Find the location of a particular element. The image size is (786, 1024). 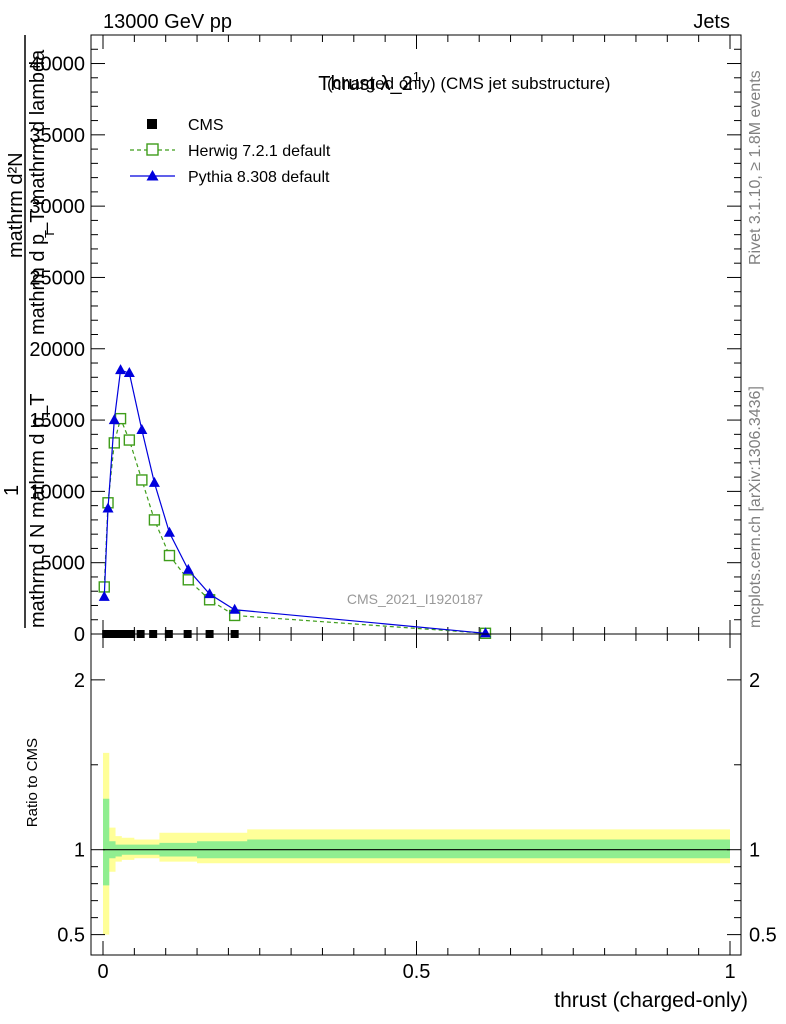

header-left: 13000 GeV pp is located at coordinates (167, 22).